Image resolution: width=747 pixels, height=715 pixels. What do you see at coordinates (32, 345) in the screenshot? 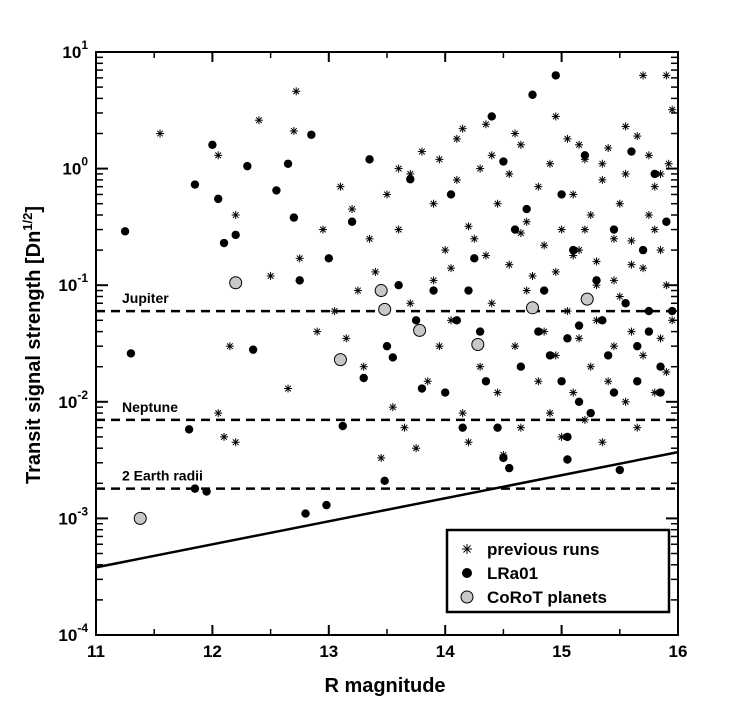
I see `y-axis-title: Transit signal strength [Dn1/2]` at bounding box center [32, 345].